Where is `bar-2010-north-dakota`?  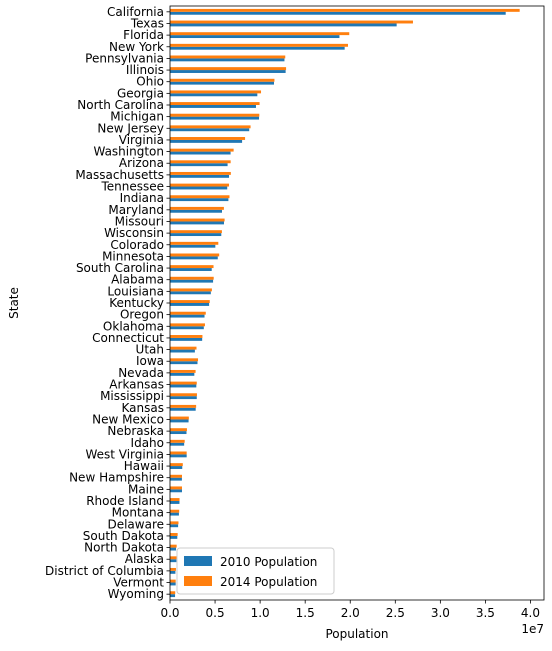
bar-2010-north-dakota is located at coordinates (173, 549).